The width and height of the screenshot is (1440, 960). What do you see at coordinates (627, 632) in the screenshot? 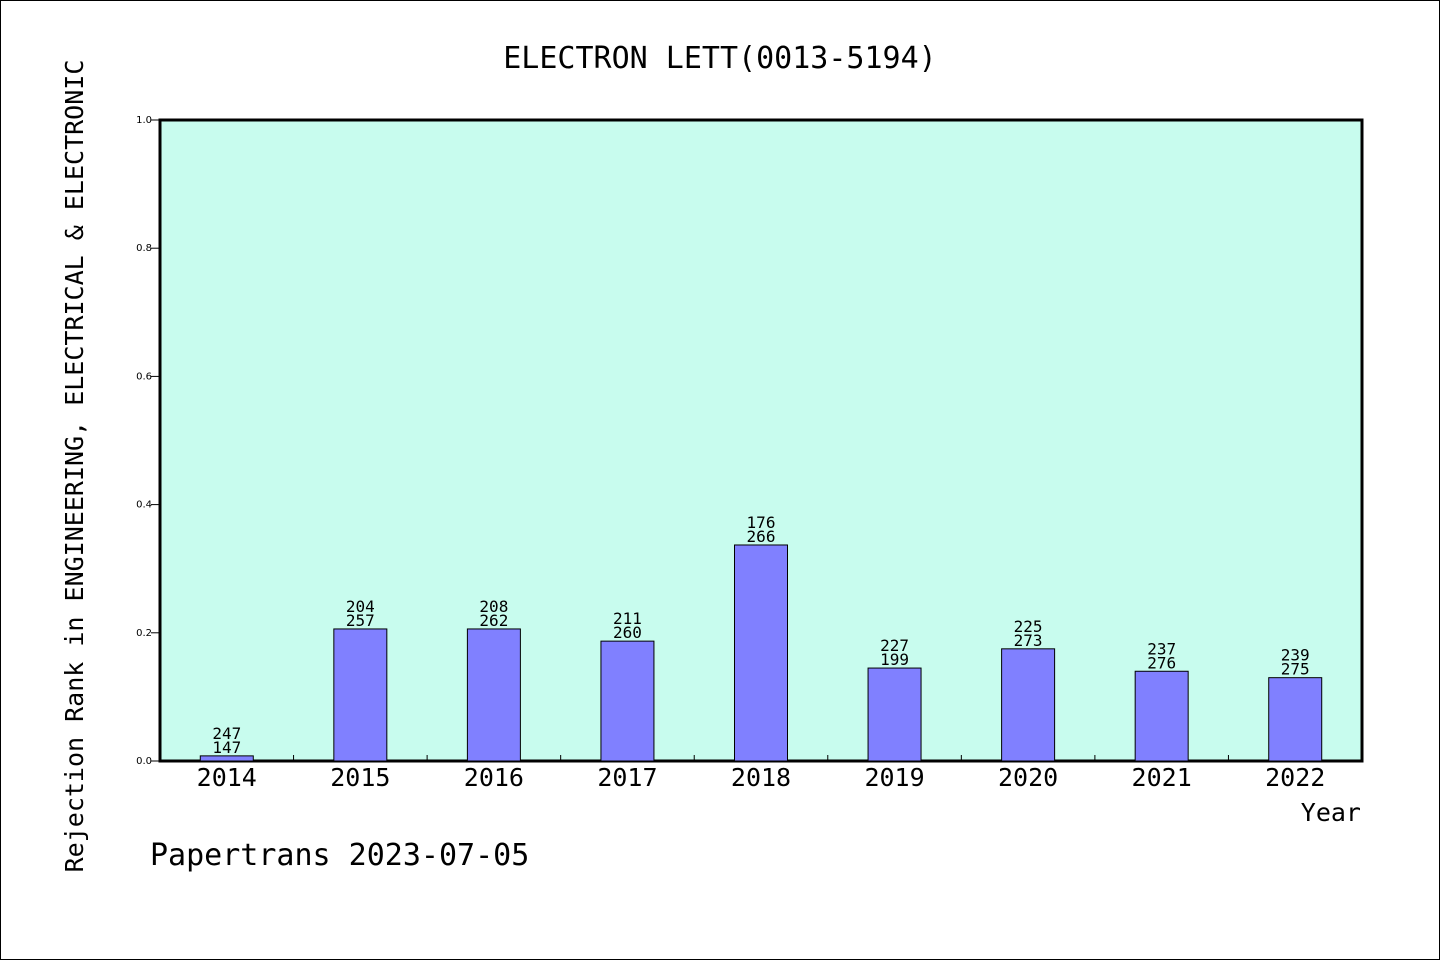
I see `bar-label-bottom: 260` at bounding box center [627, 632].